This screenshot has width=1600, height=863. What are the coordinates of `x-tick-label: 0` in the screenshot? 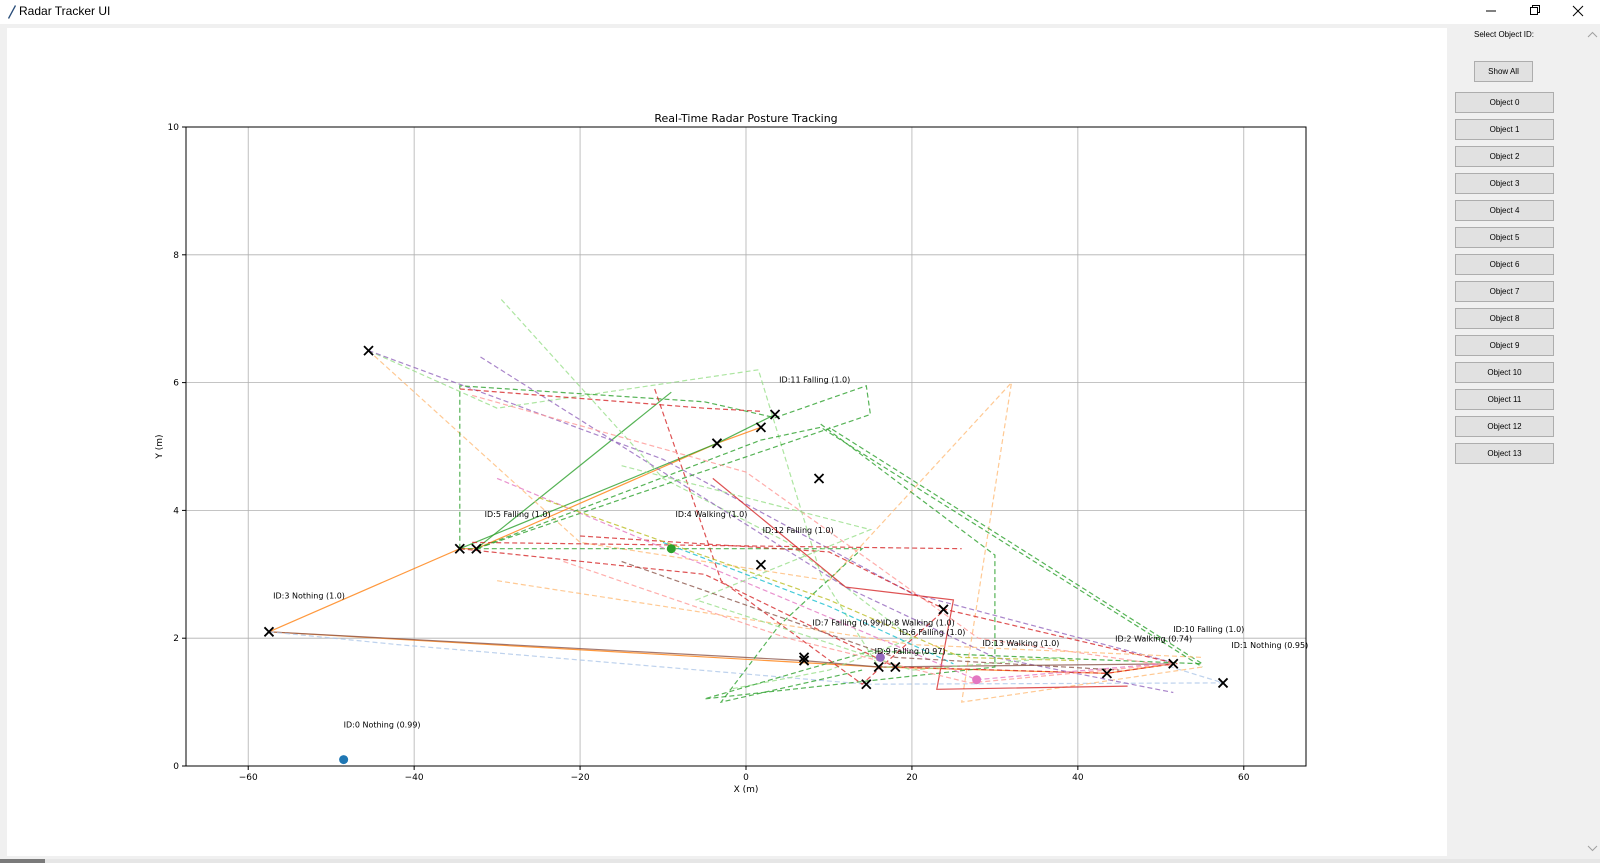 It's located at (746, 778).